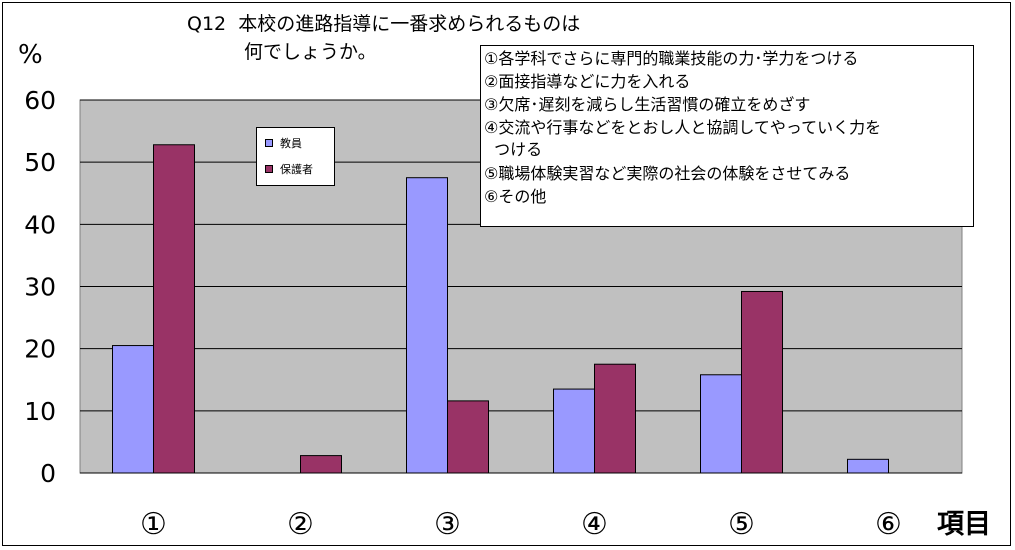 The width and height of the screenshot is (1015, 550). Describe the element at coordinates (384, 38) in the screenshot. I see `chart-title: Q12 本校の進路指導に一番求められるものは 何でしょうか。` at that location.